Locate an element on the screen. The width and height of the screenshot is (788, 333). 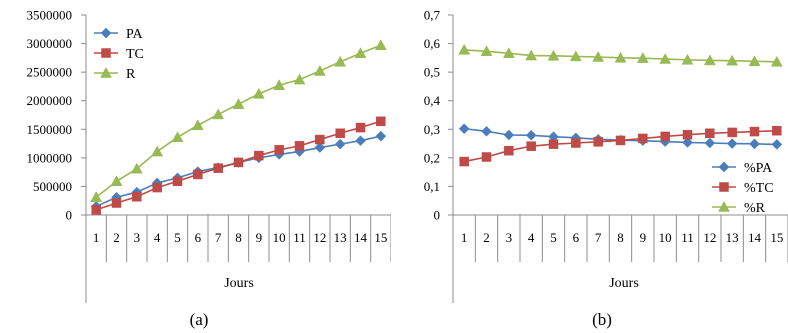
x-tick-label: 14 is located at coordinates (361, 237).